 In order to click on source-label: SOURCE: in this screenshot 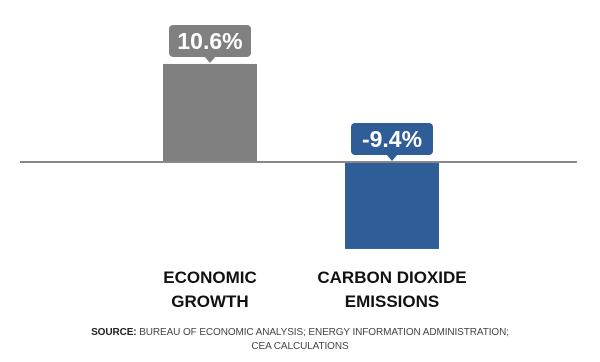, I will do `click(114, 332)`.